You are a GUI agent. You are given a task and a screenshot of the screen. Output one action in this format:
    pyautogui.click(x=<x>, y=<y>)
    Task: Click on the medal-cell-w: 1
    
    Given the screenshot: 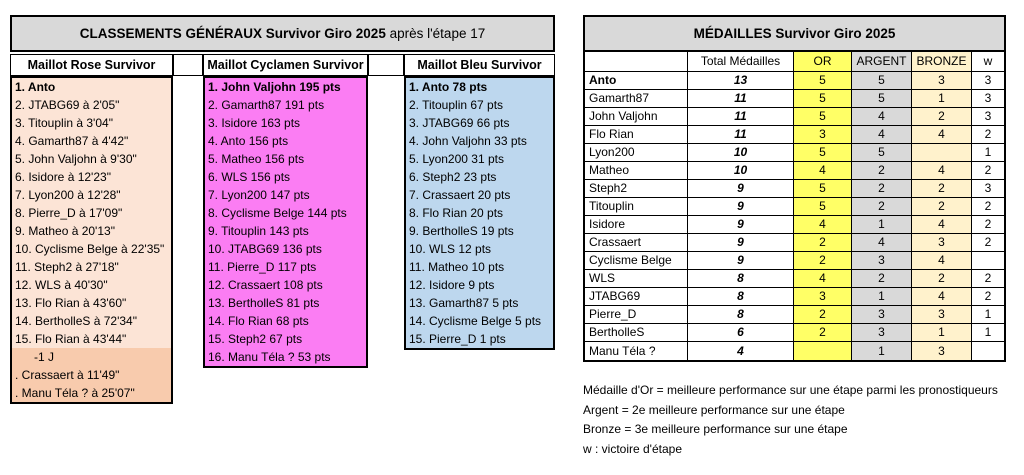 What is the action you would take?
    pyautogui.click(x=988, y=153)
    